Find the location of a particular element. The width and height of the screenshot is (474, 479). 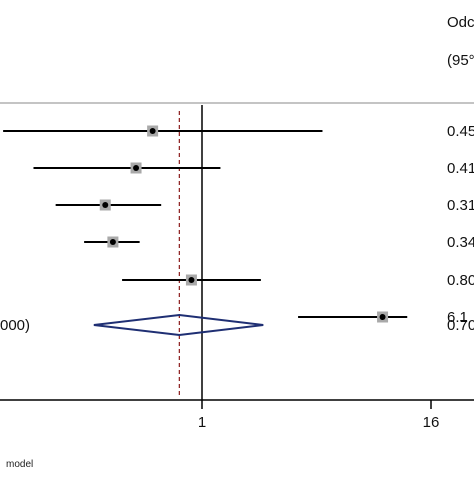

study-estimate-label: 6.1 is located at coordinates (457, 317).